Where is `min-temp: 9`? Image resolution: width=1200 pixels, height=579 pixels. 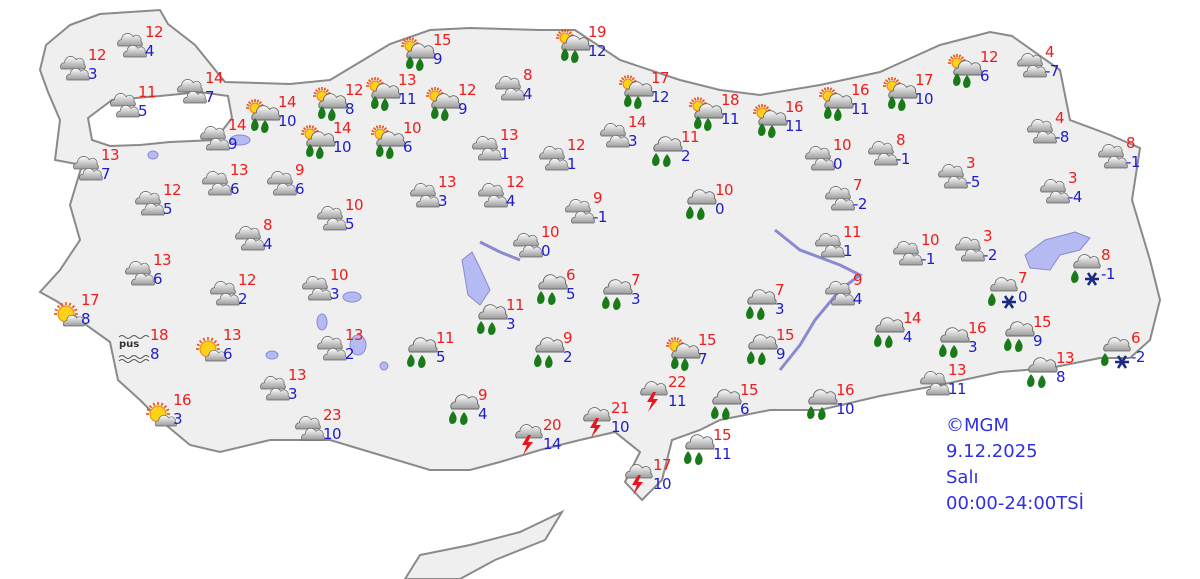
min-temp: 9 is located at coordinates (463, 109).